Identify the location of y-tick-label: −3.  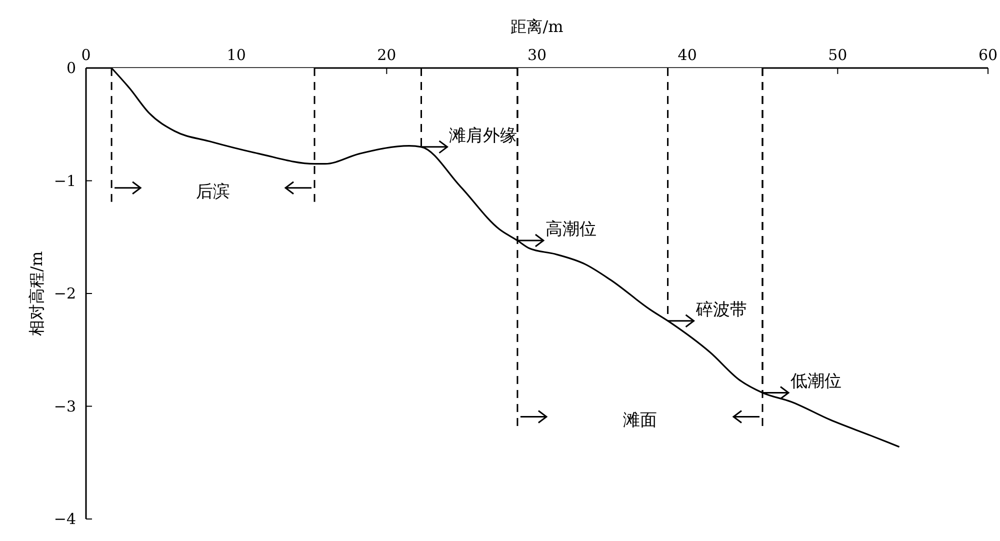
(65, 406).